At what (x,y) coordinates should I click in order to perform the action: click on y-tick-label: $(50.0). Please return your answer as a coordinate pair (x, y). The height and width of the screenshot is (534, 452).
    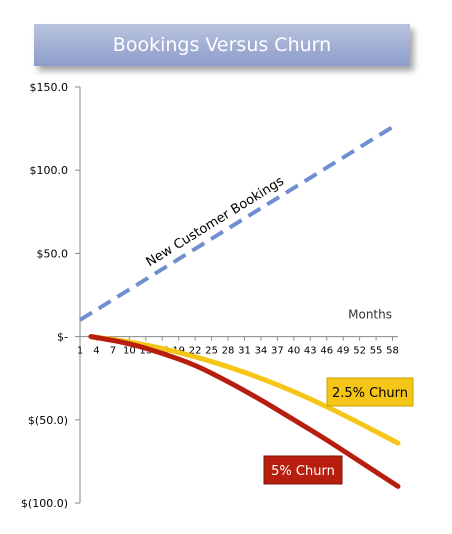
    Looking at the image, I should click on (48, 420).